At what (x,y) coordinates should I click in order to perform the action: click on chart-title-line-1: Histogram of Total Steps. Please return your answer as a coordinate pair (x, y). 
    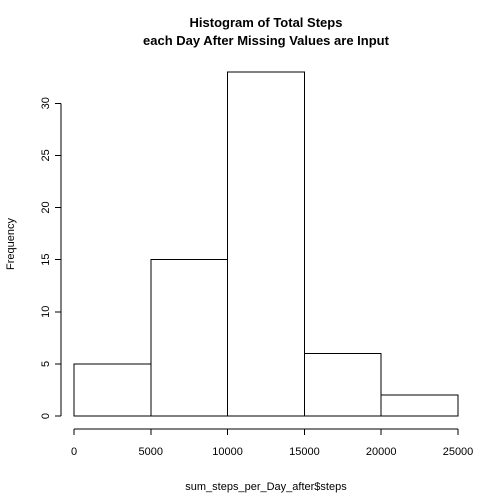
    Looking at the image, I should click on (266, 22).